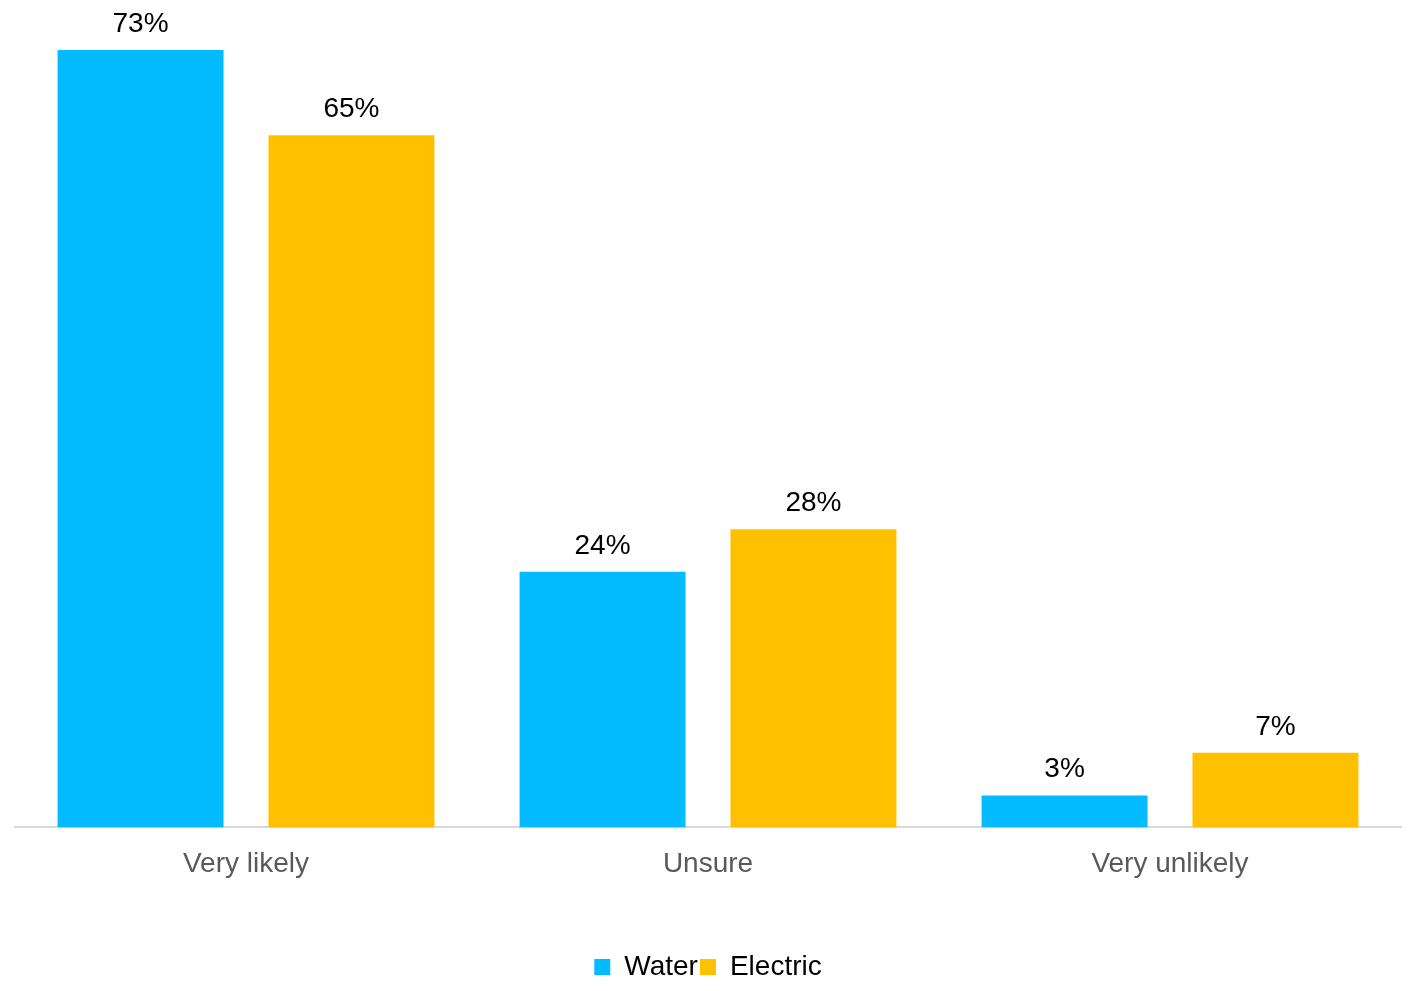 Image resolution: width=1411 pixels, height=991 pixels. Describe the element at coordinates (1275, 725) in the screenshot. I see `data-label: 7%` at that location.